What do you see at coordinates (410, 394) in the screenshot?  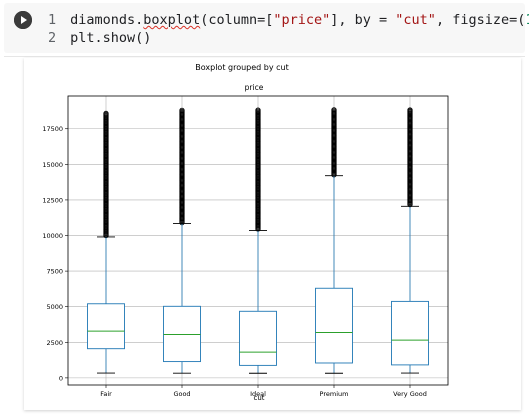 I see `x-tick-label: Very Good` at bounding box center [410, 394].